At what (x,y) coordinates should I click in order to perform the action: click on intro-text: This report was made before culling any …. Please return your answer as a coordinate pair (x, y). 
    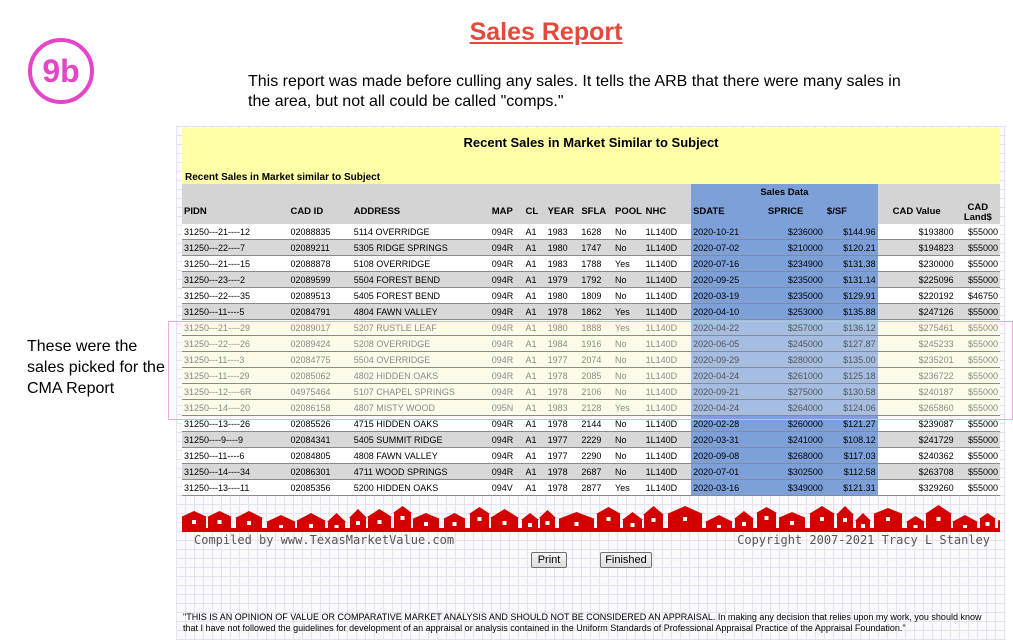
    Looking at the image, I should click on (574, 91).